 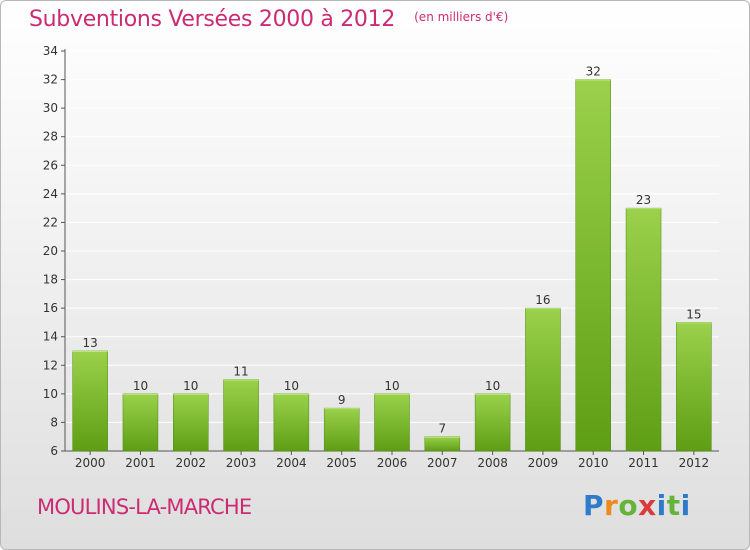 What do you see at coordinates (50, 251) in the screenshot?
I see `y-tick-label: 20` at bounding box center [50, 251].